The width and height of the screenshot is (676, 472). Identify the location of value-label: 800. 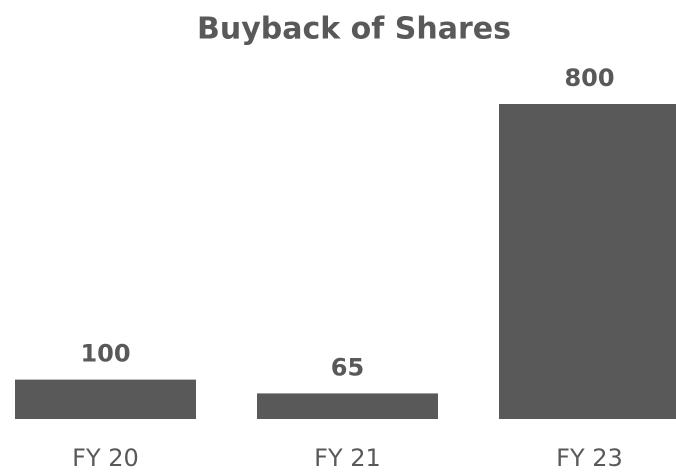
(589, 78).